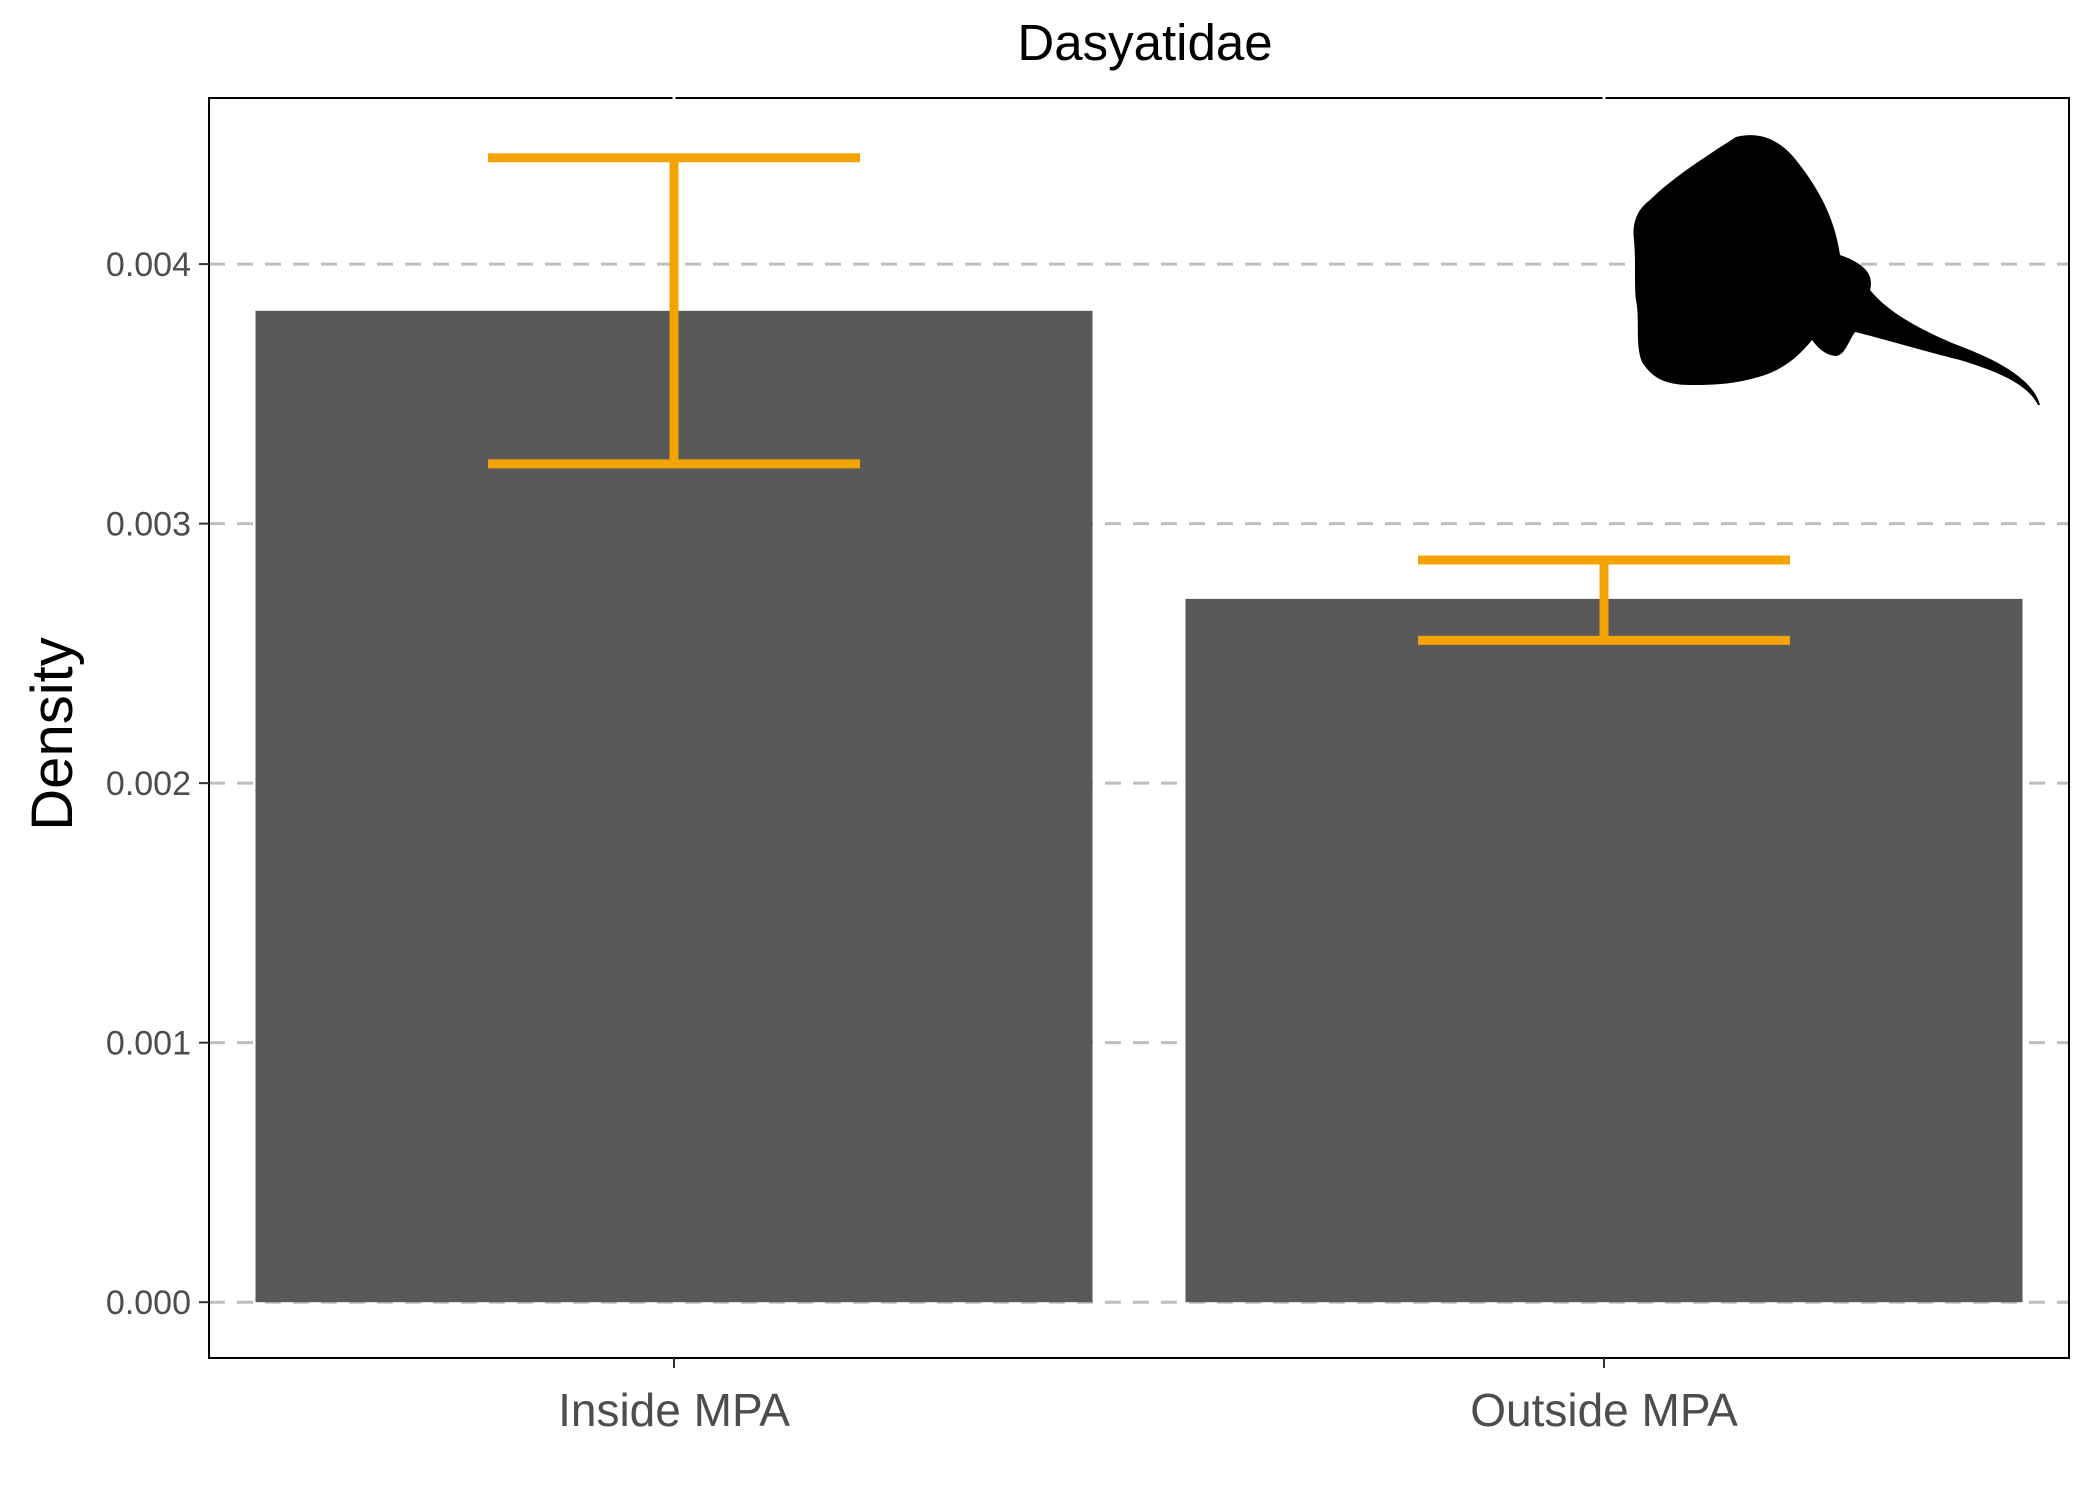 This screenshot has width=2100, height=1500. Describe the element at coordinates (1144, 42) in the screenshot. I see `chart-title: Dasyatidae` at that location.